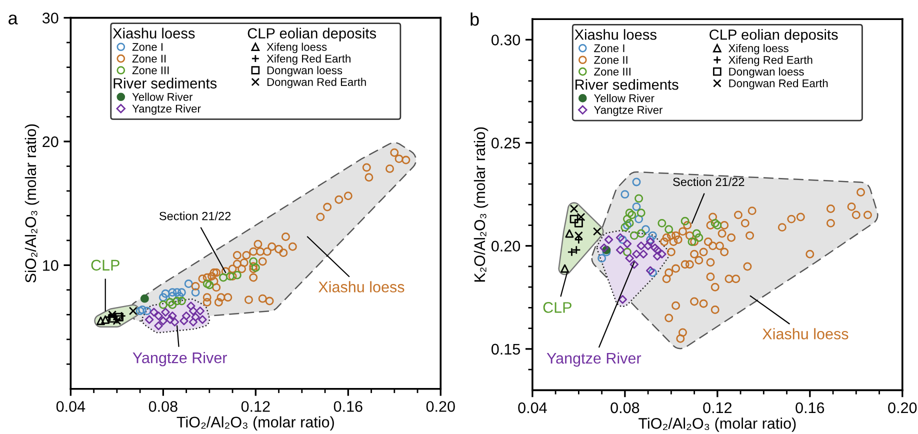 The height and width of the screenshot is (434, 918). Describe the element at coordinates (481, 204) in the screenshot. I see `y-axis-title: K₂O/Al₂O₃ (molar ratio)` at that location.